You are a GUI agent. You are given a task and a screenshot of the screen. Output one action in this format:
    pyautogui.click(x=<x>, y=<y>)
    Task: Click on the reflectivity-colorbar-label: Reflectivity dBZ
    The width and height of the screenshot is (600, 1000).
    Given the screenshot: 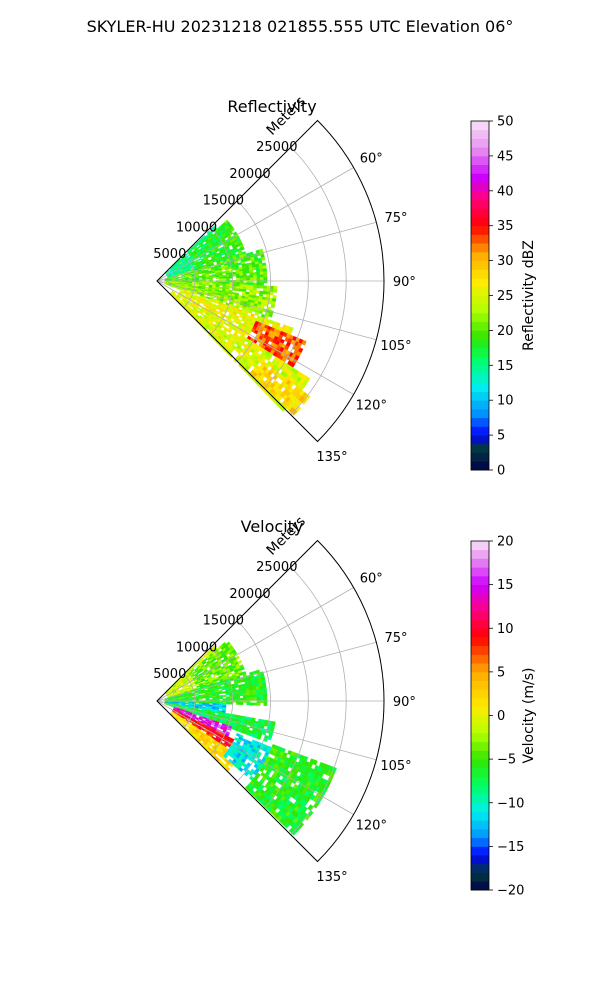 What is the action you would take?
    pyautogui.click(x=529, y=295)
    